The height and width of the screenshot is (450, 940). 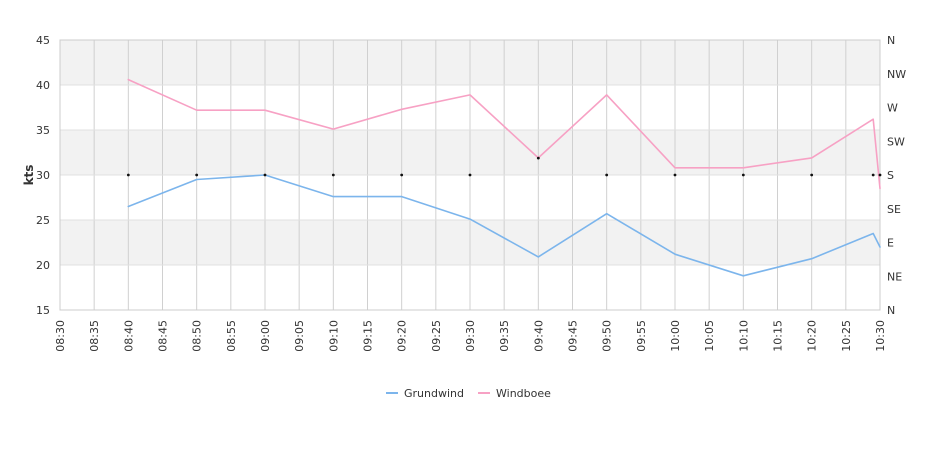 I want to click on y-tick-label: 30, so click(x=43, y=175).